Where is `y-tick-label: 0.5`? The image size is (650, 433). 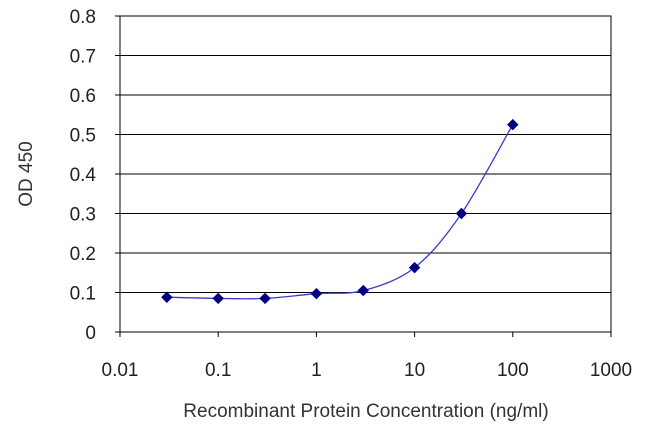
y-tick-label: 0.5 is located at coordinates (83, 136).